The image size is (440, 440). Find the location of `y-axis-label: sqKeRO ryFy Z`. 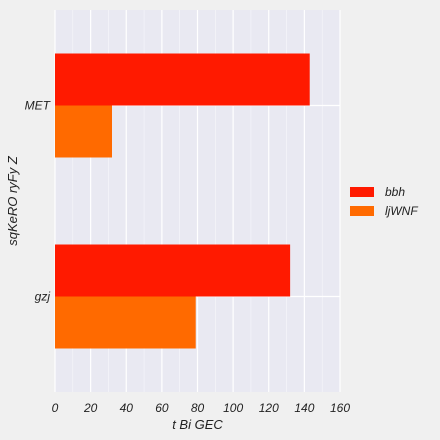

y-axis-label: sqKeRO ryFy Z is located at coordinates (12, 200).